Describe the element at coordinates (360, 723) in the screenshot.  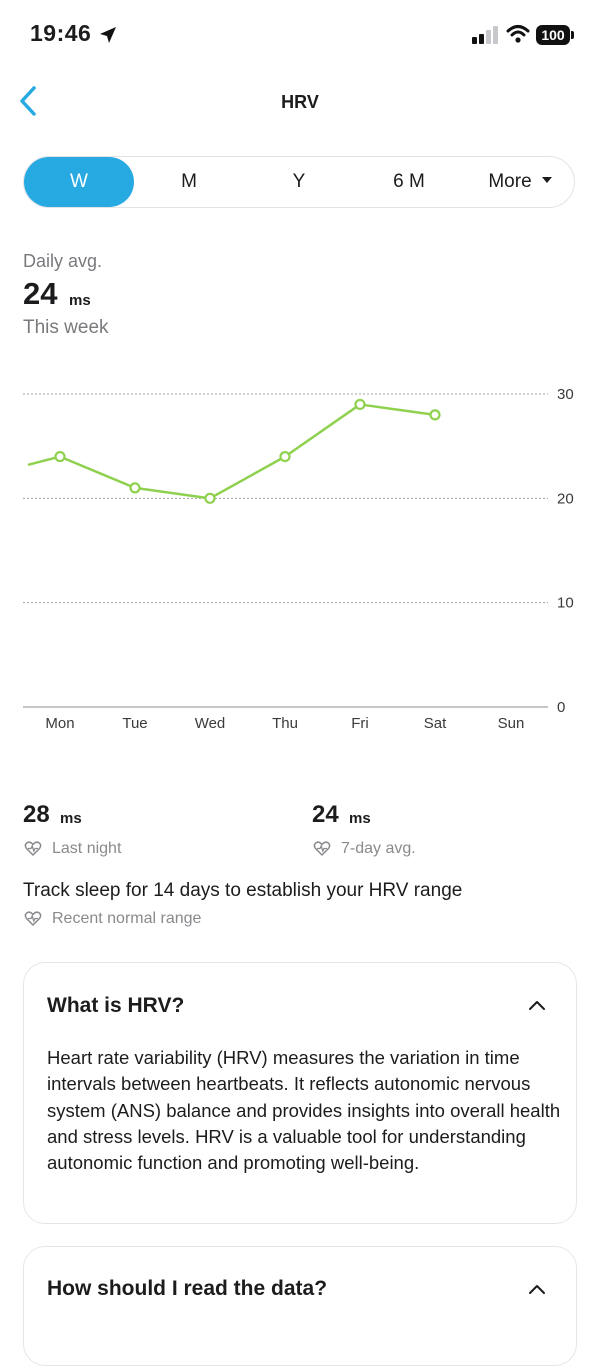
I see `x-tick-label: Fri` at that location.